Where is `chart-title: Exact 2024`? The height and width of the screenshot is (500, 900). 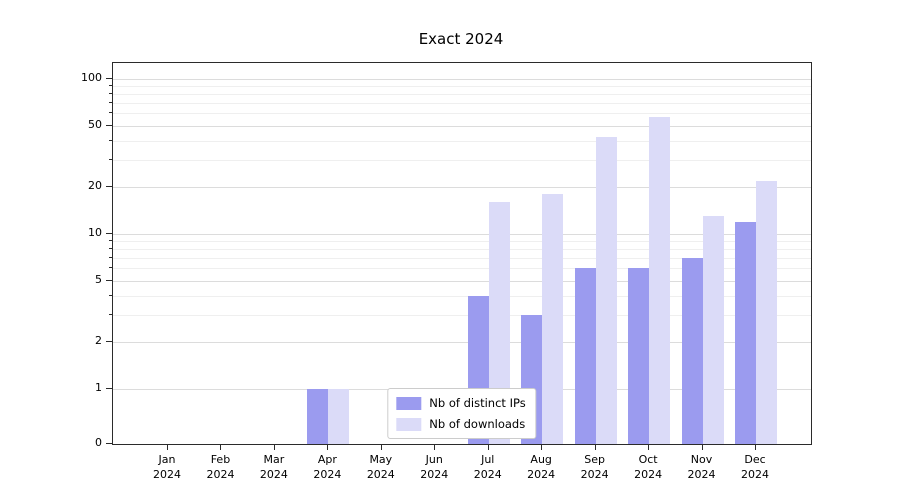 chart-title: Exact 2024 is located at coordinates (461, 39).